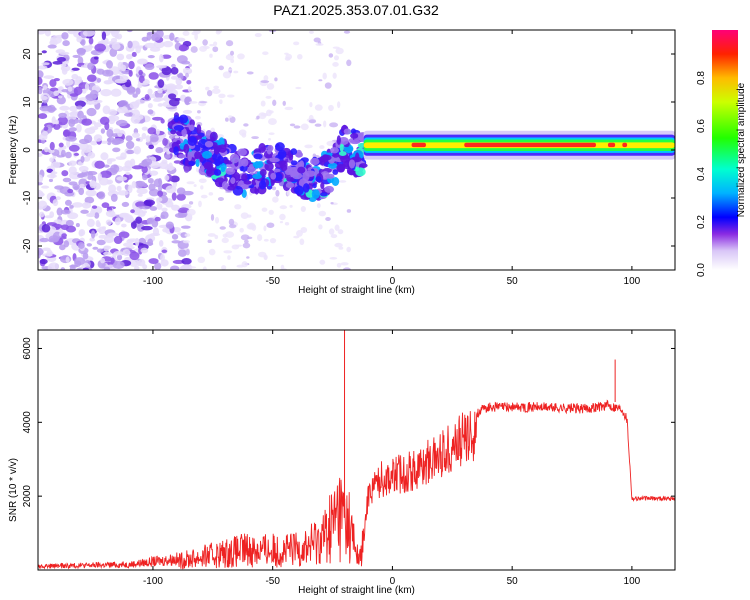 The image size is (750, 600). Describe the element at coordinates (27, 496) in the screenshot. I see `bottom-y-tick-label: 2000` at that location.